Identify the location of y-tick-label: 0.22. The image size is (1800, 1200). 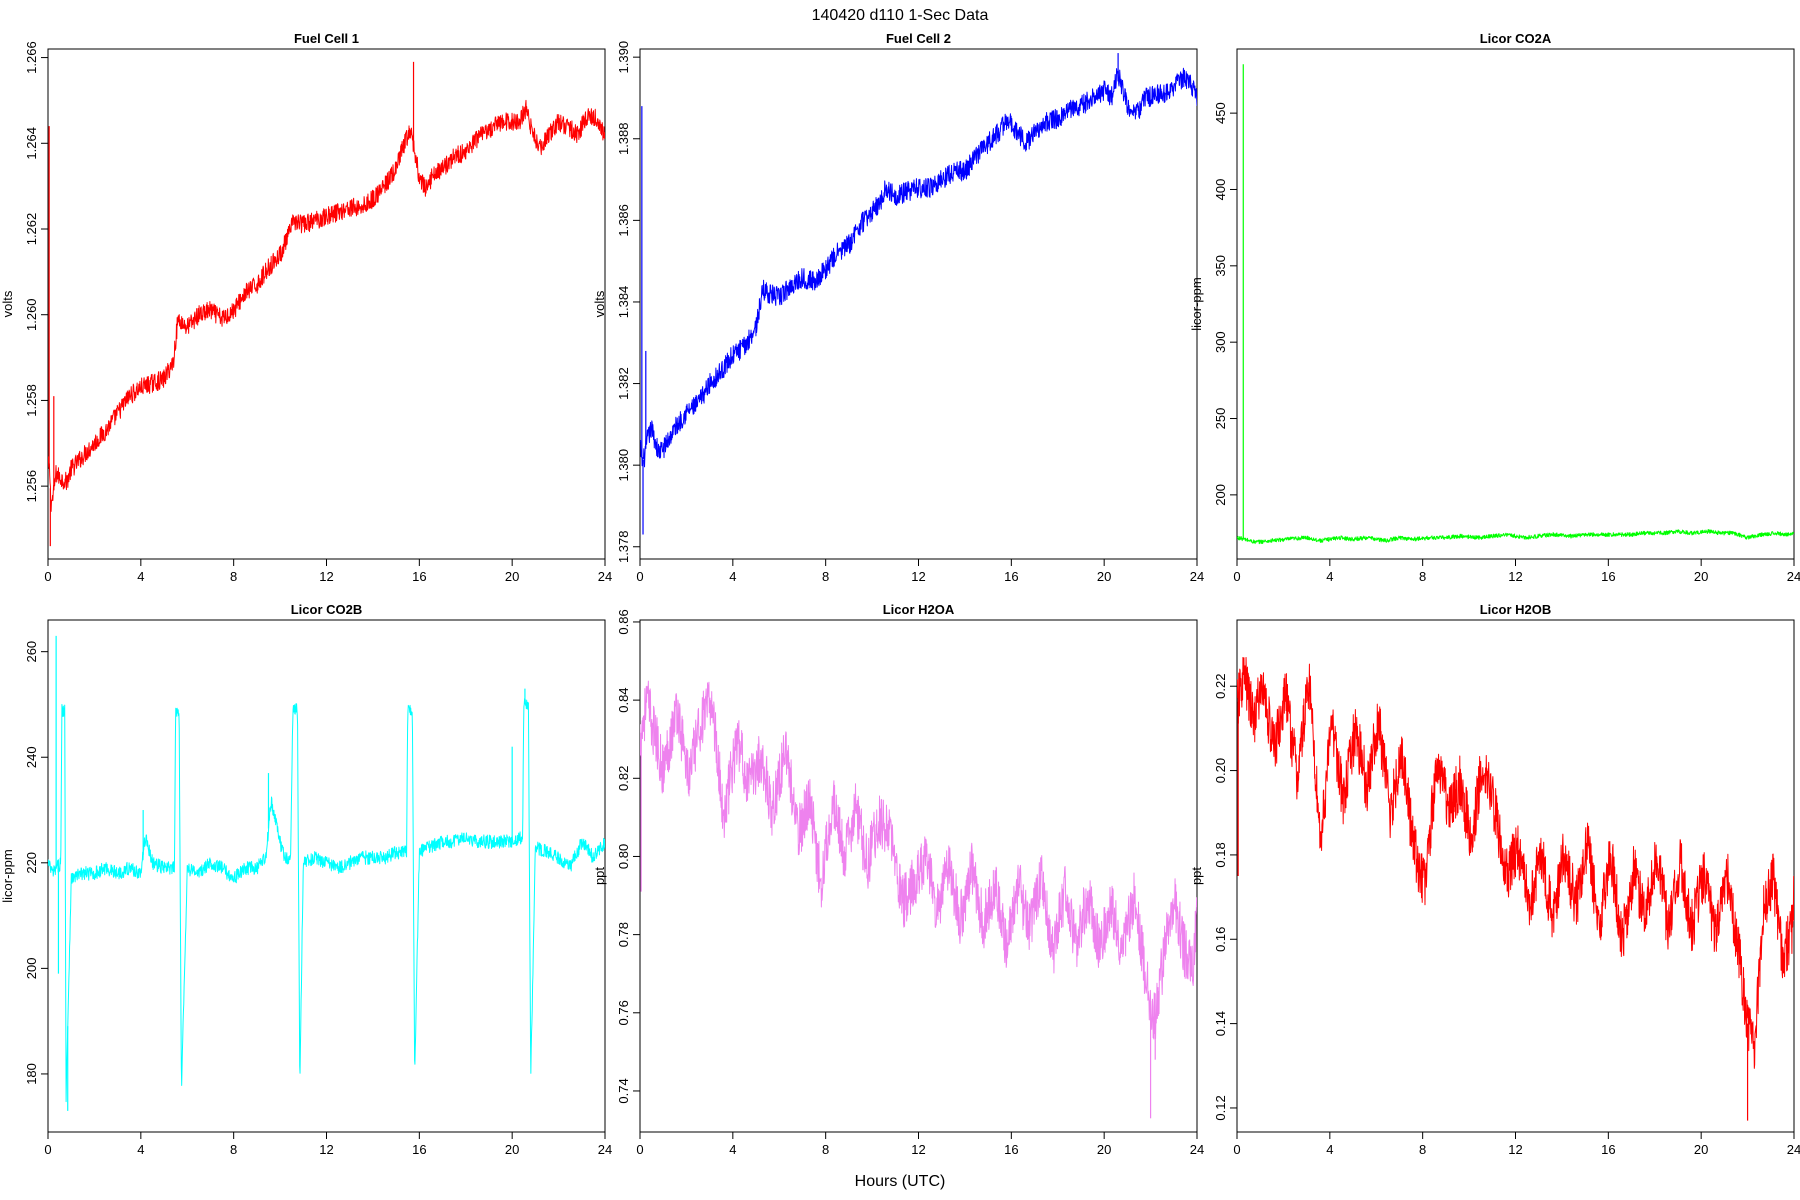
(1220, 686).